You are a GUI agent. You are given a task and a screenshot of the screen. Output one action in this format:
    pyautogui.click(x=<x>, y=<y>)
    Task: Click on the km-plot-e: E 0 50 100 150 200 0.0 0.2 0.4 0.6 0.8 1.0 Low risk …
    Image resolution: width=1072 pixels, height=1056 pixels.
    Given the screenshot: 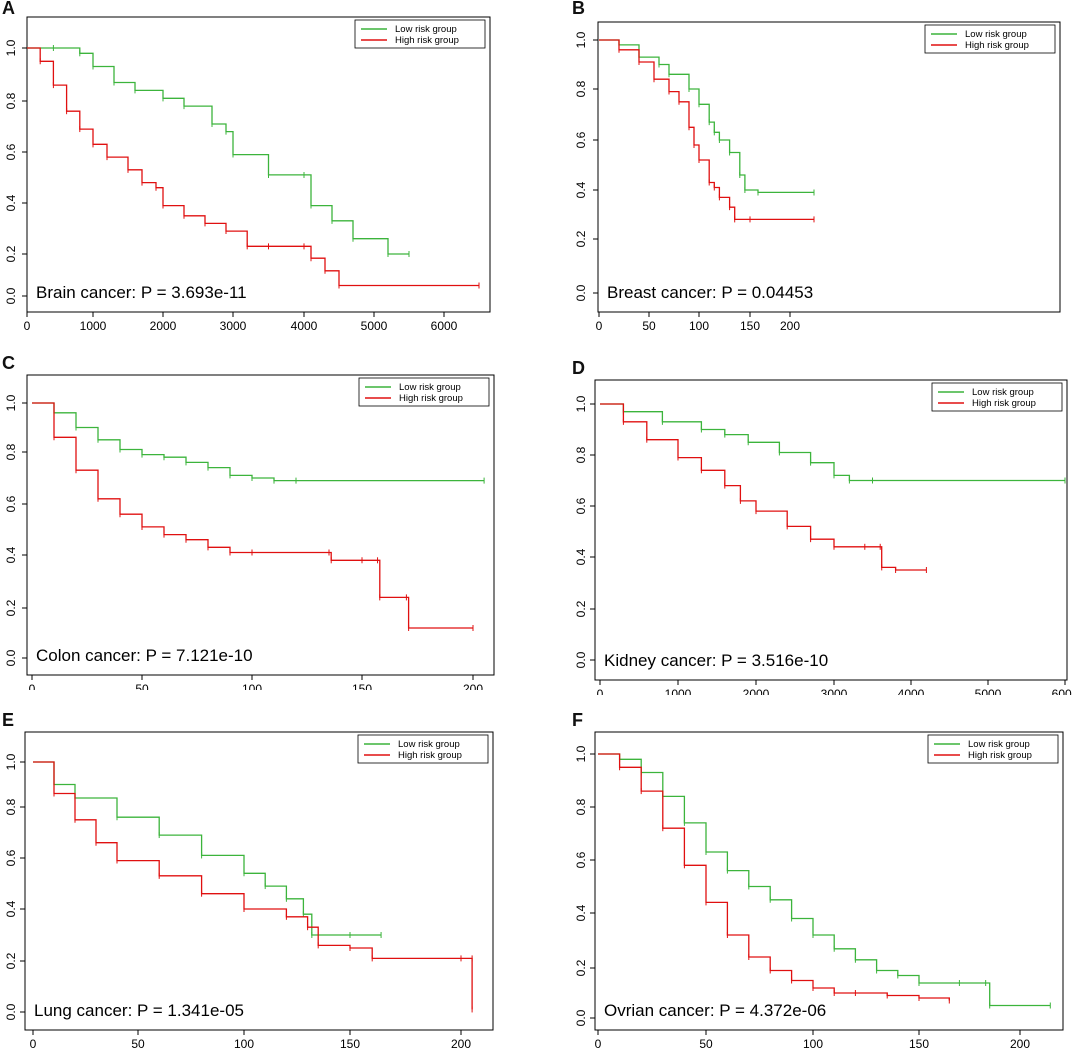 What is the action you would take?
    pyautogui.click(x=248, y=880)
    